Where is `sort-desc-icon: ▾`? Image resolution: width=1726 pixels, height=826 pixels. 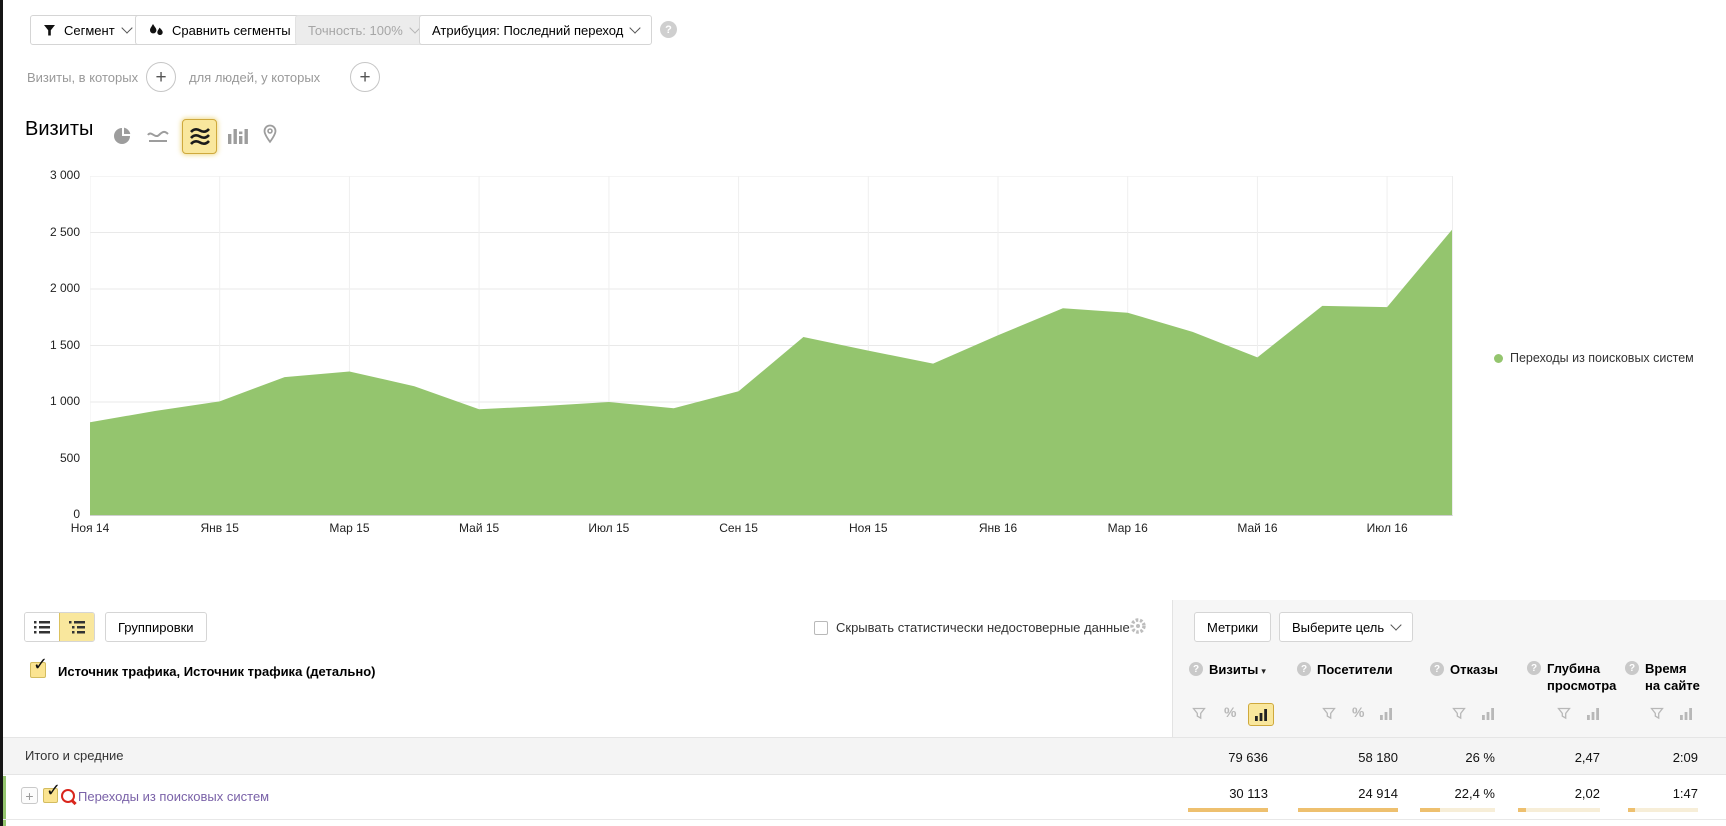 sort-desc-icon: ▾ is located at coordinates (1263, 671).